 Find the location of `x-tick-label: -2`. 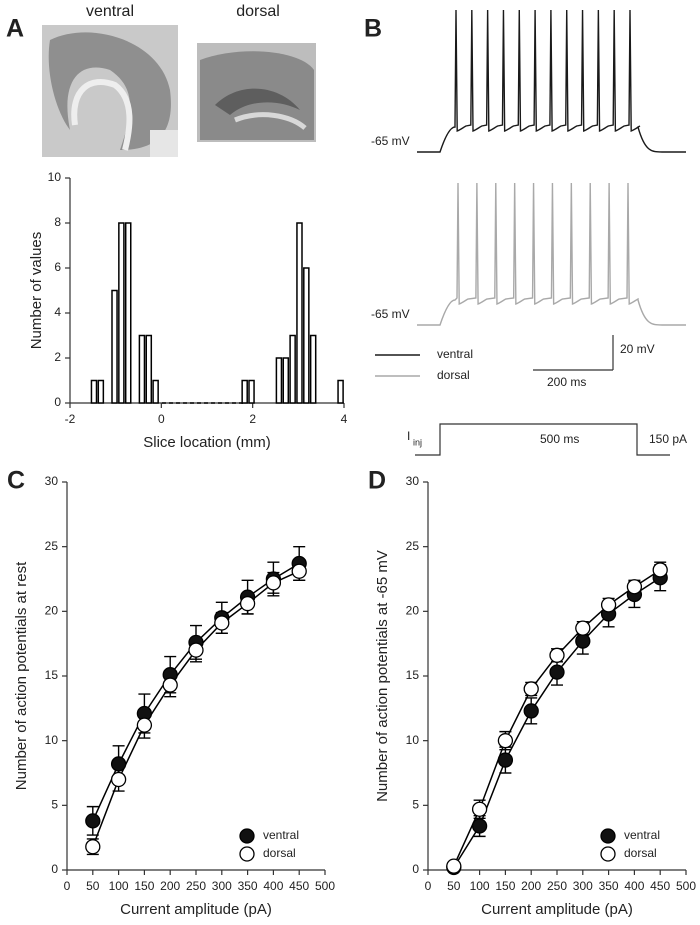

x-tick-label: -2 is located at coordinates (70, 419).